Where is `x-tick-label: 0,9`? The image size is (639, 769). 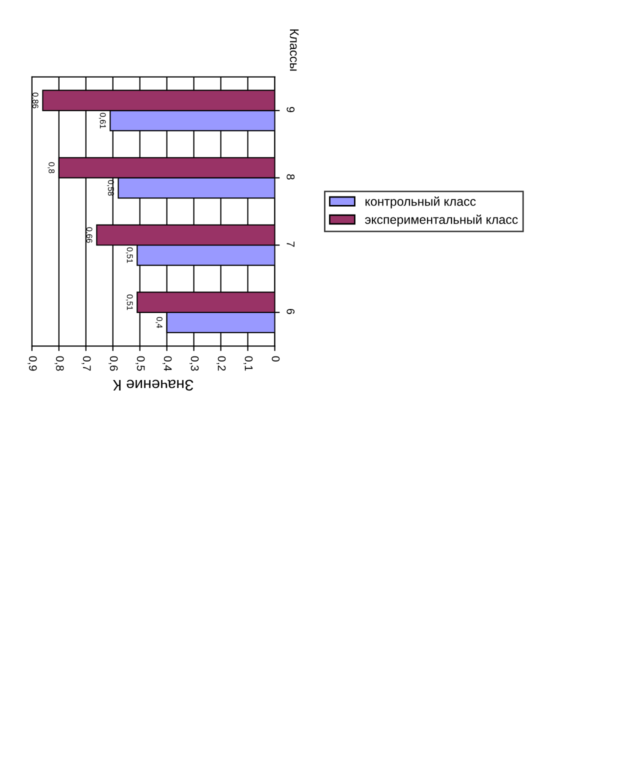 x-tick-label: 0,9 is located at coordinates (32, 363).